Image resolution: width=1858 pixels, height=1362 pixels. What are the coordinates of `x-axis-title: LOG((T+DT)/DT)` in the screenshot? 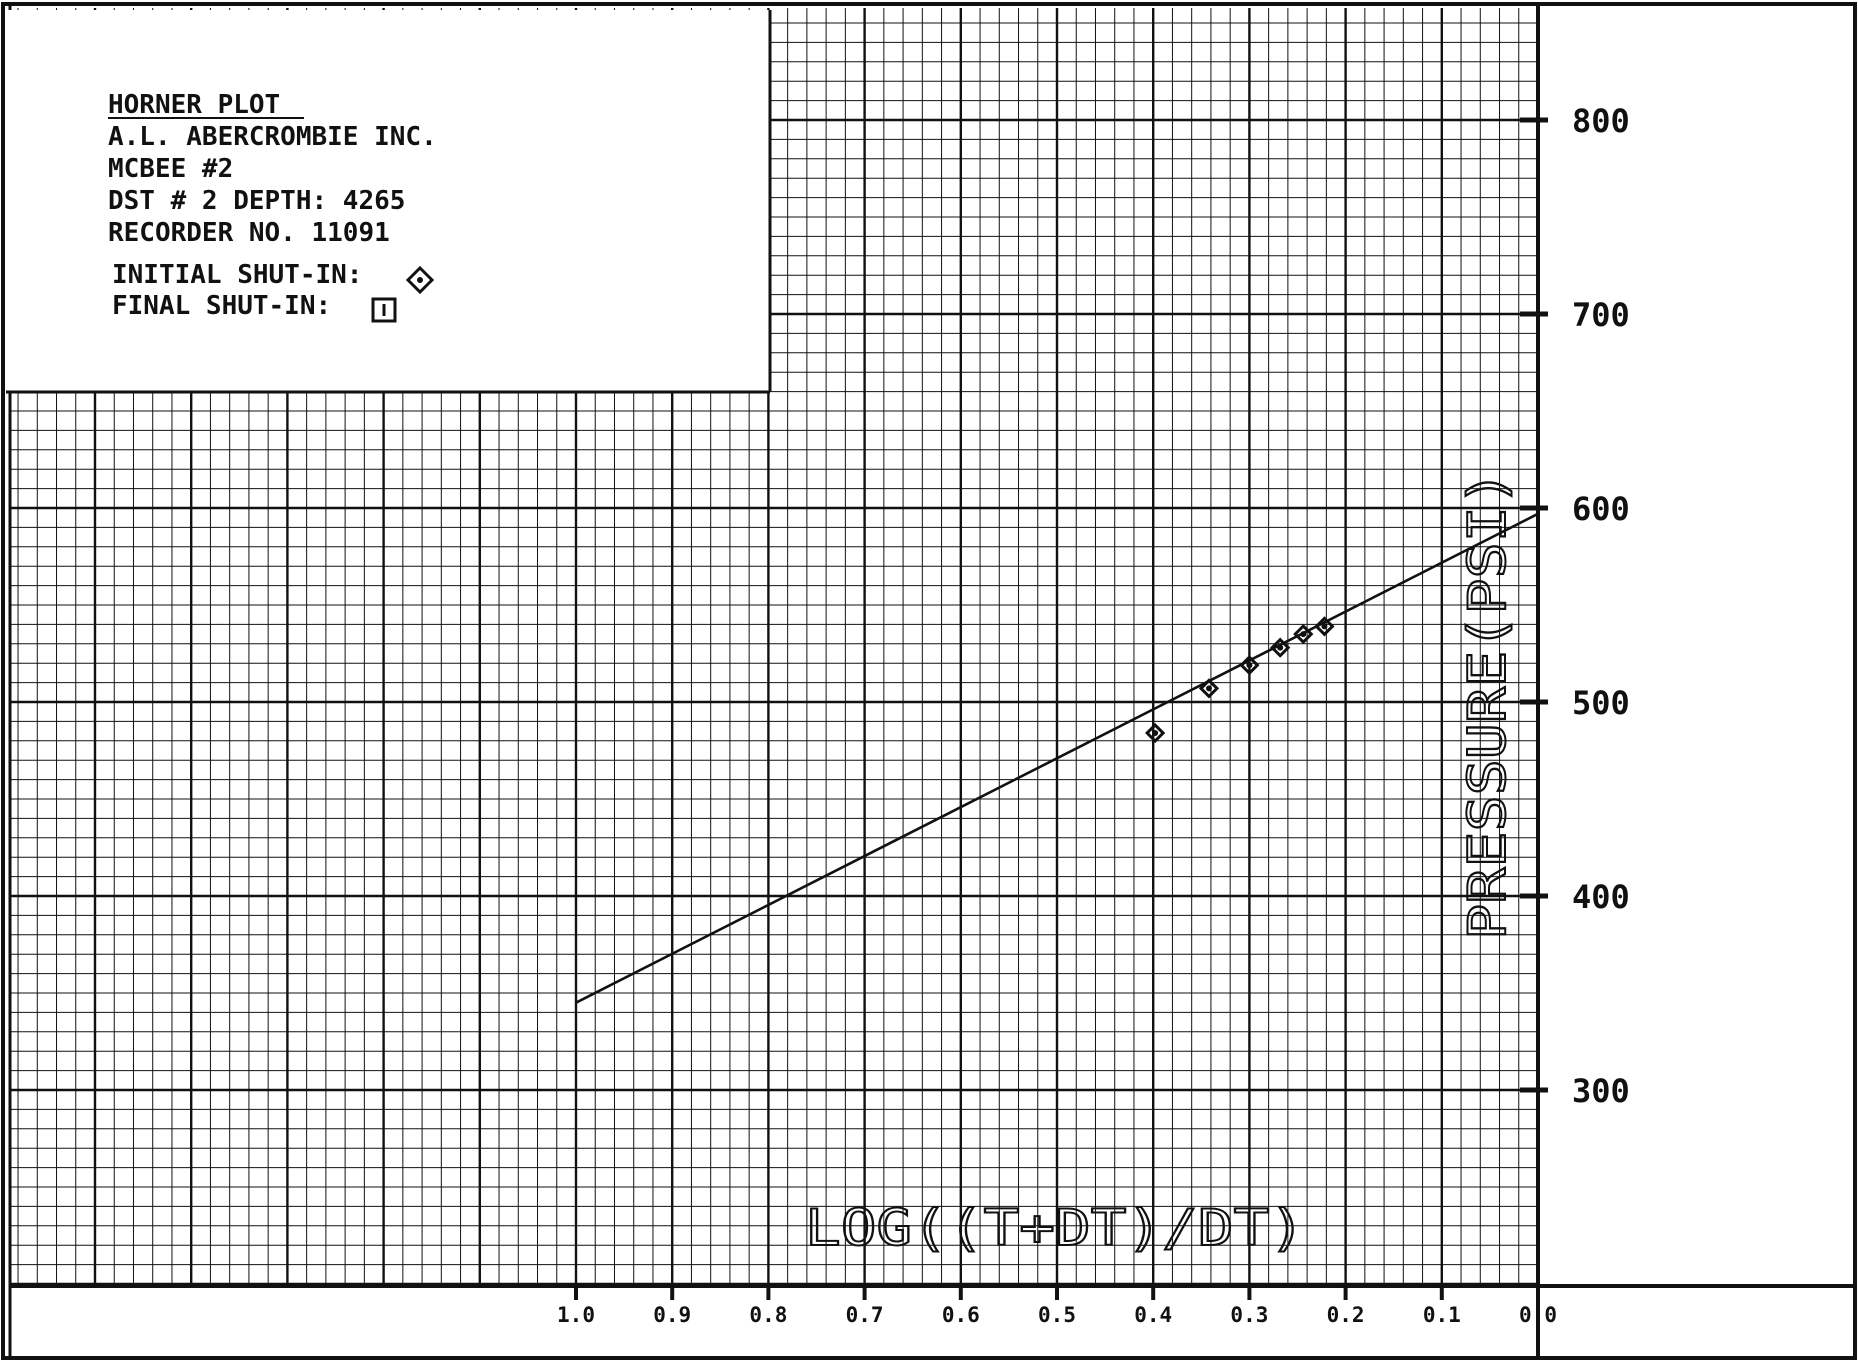 It's located at (1055, 1228).